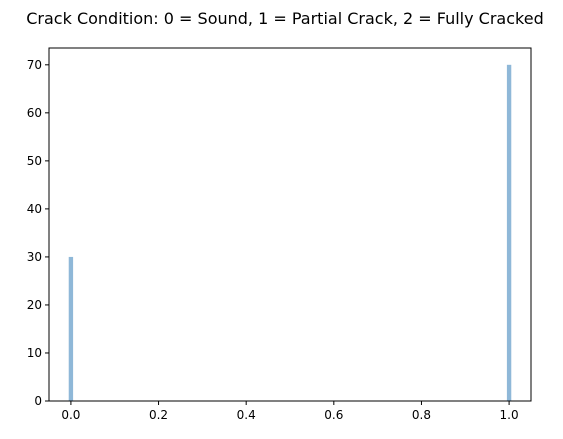  I want to click on x-tick-label: 0.4, so click(246, 415).